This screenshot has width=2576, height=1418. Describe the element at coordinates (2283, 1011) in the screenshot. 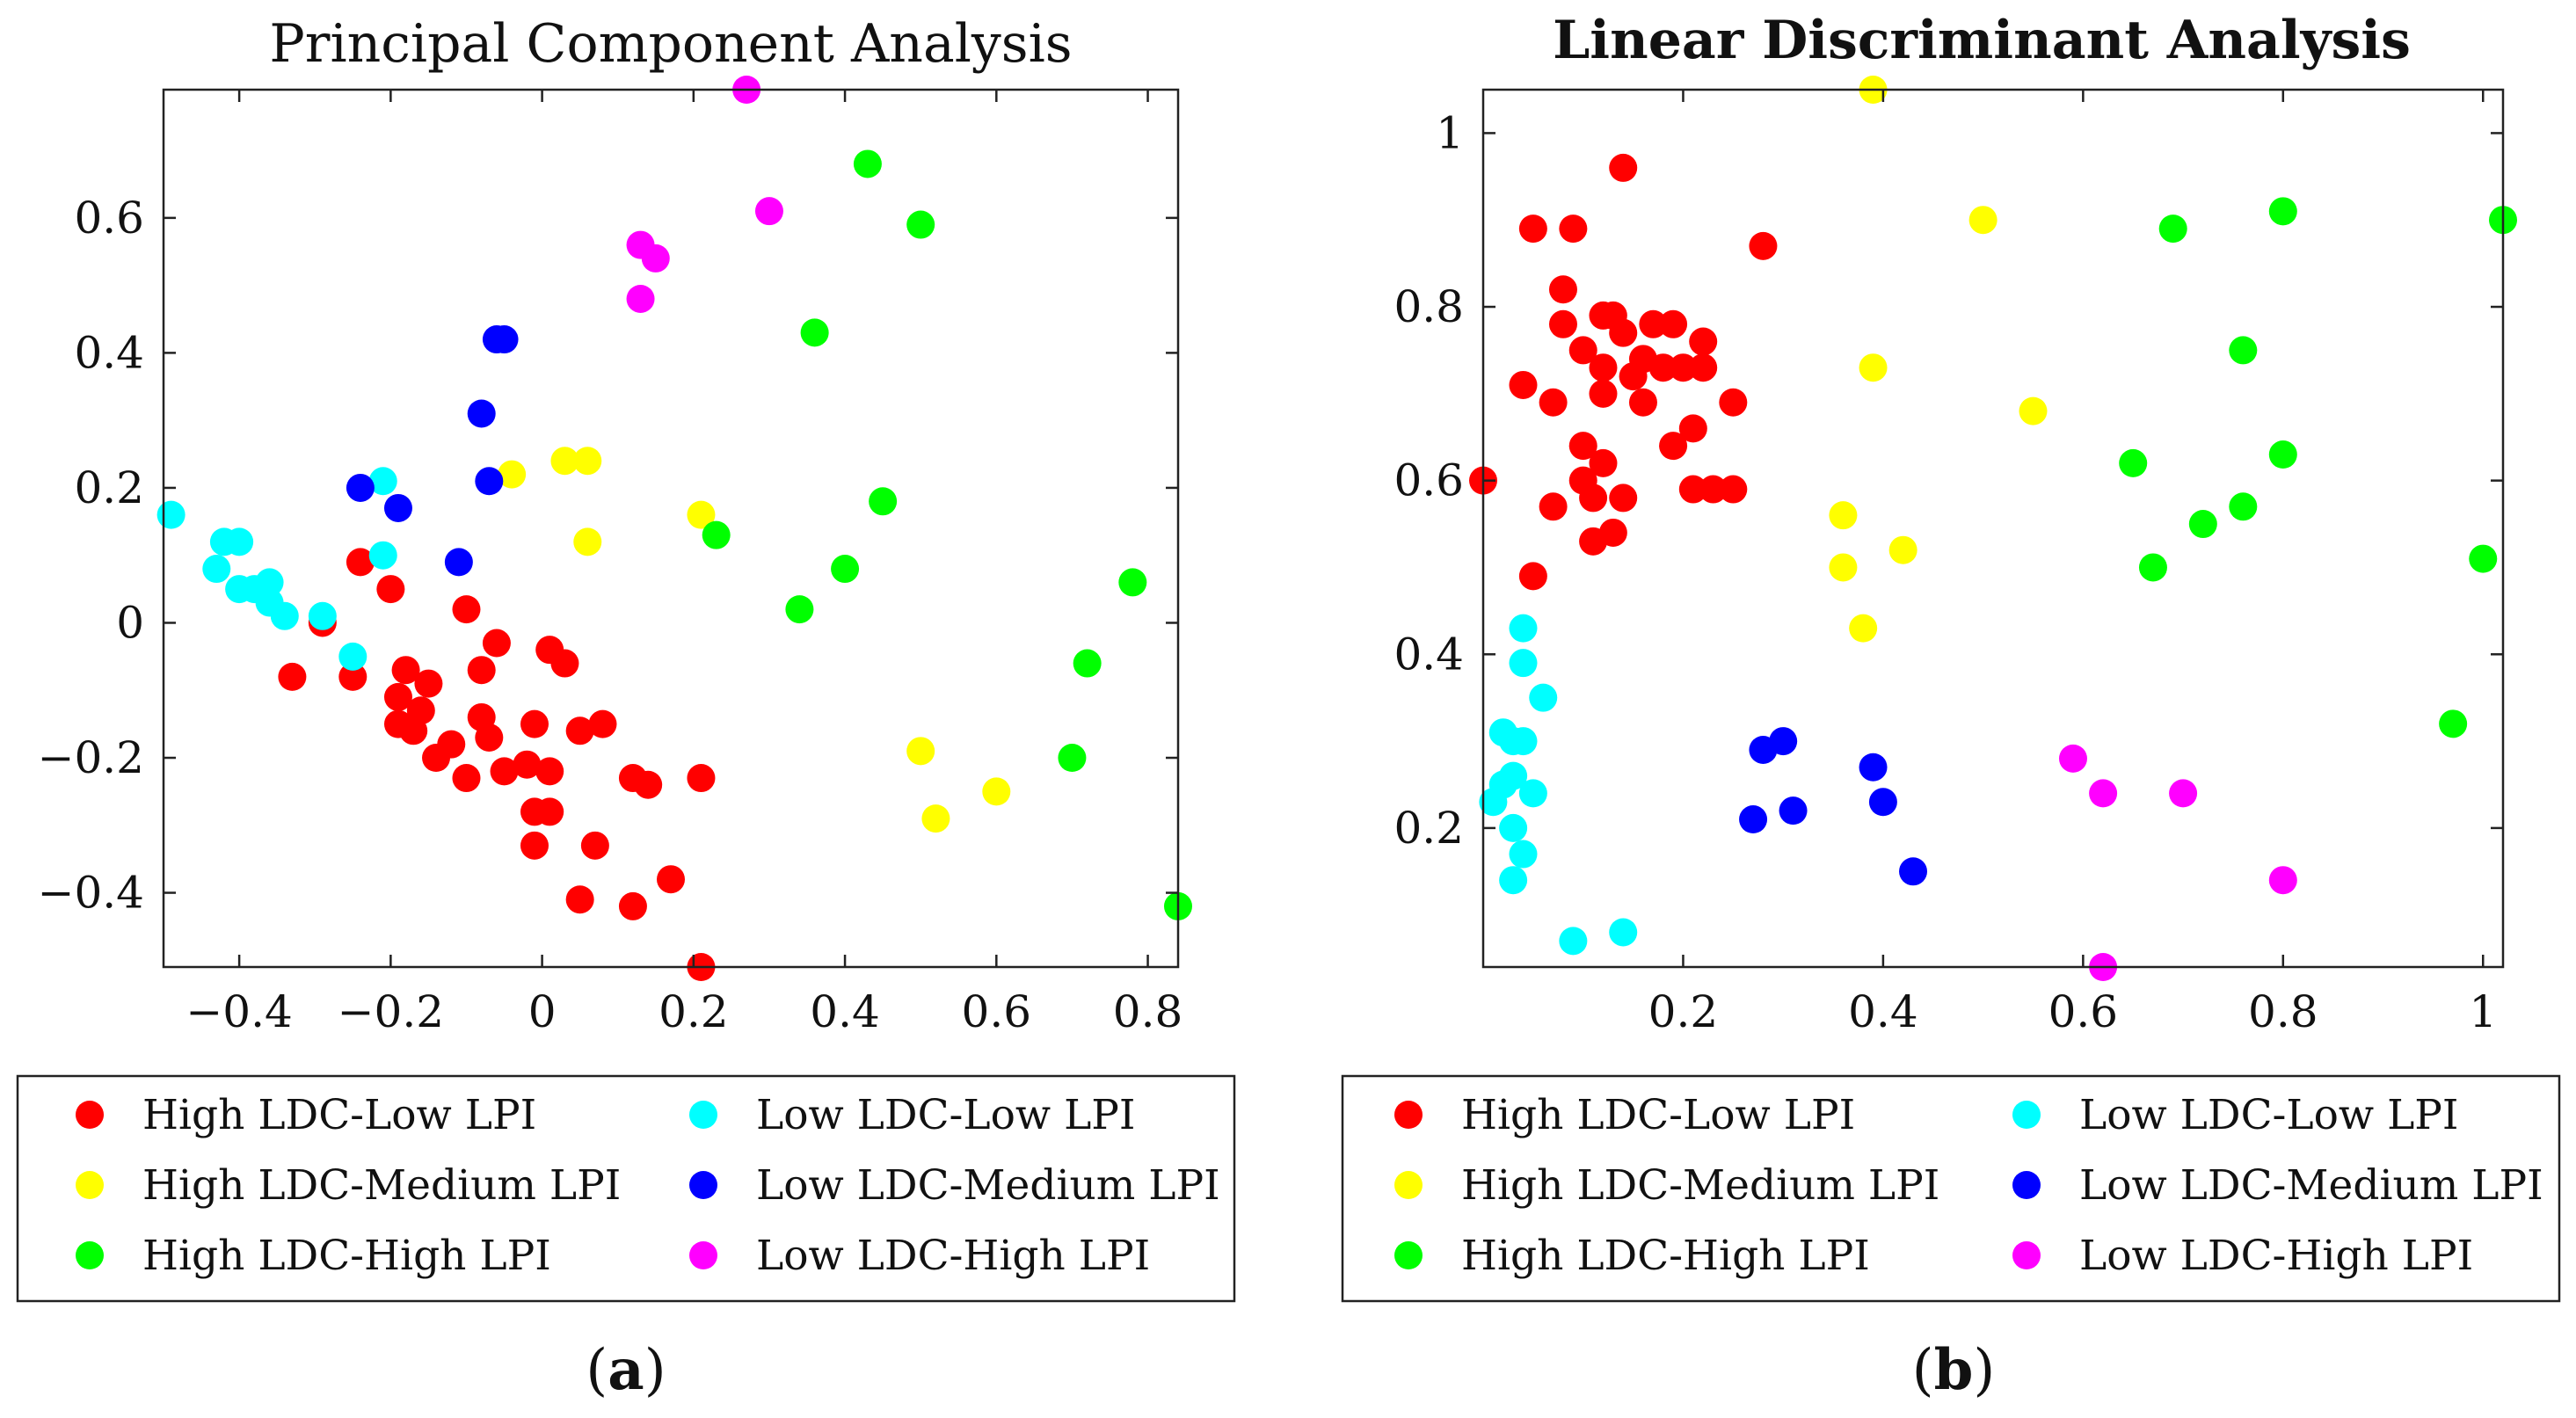

I see `xtick-label-b-3: 0.8` at that location.